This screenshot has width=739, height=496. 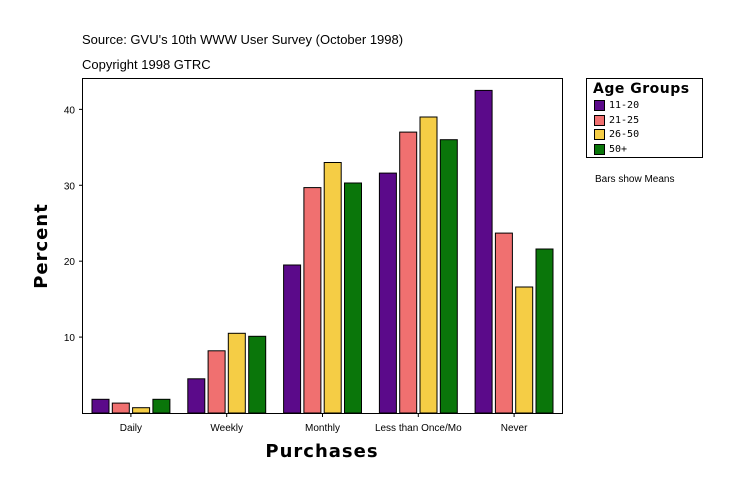 What do you see at coordinates (70, 338) in the screenshot?
I see `y-tick-label: 10` at bounding box center [70, 338].